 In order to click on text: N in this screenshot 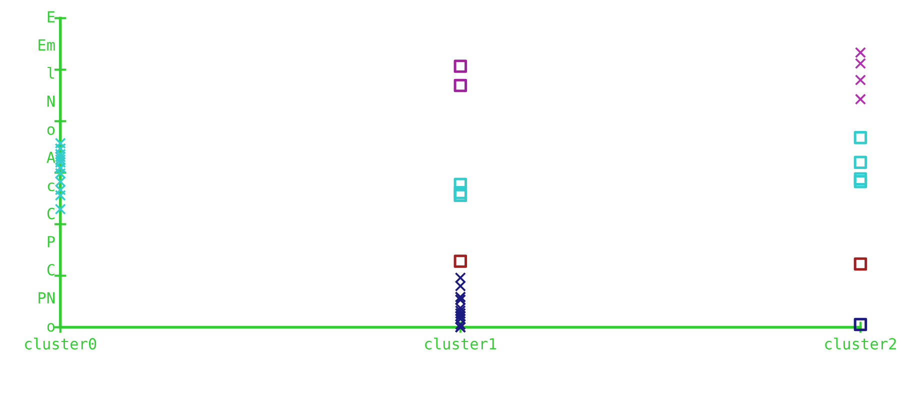, I will do `click(51, 101)`.